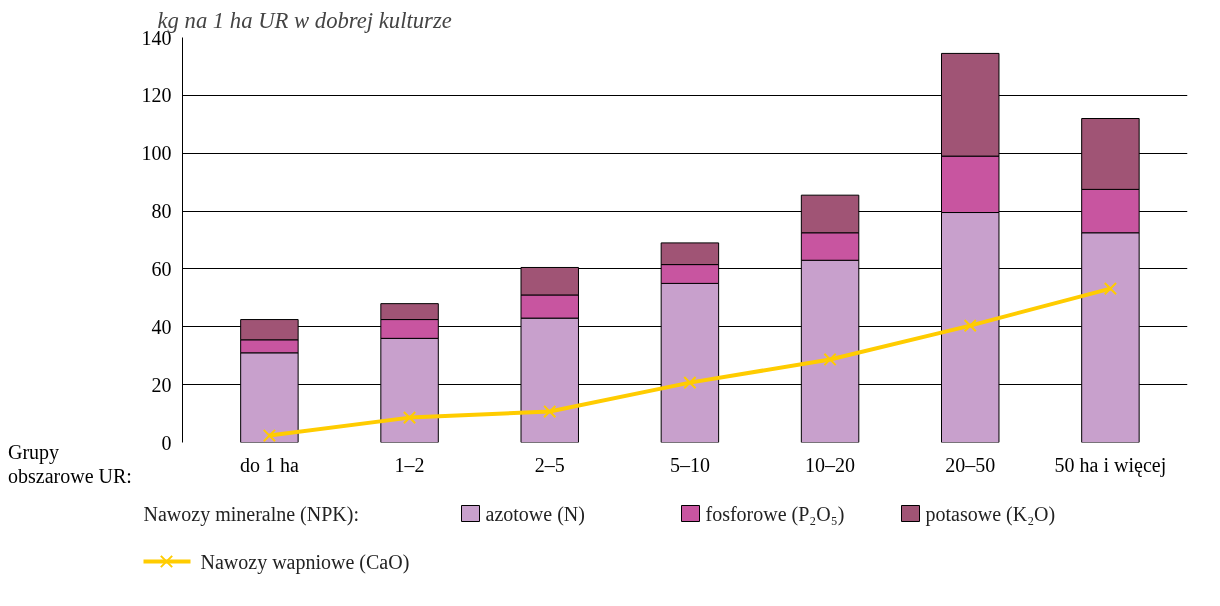  I want to click on y-tick-label: 80, so click(161, 211).